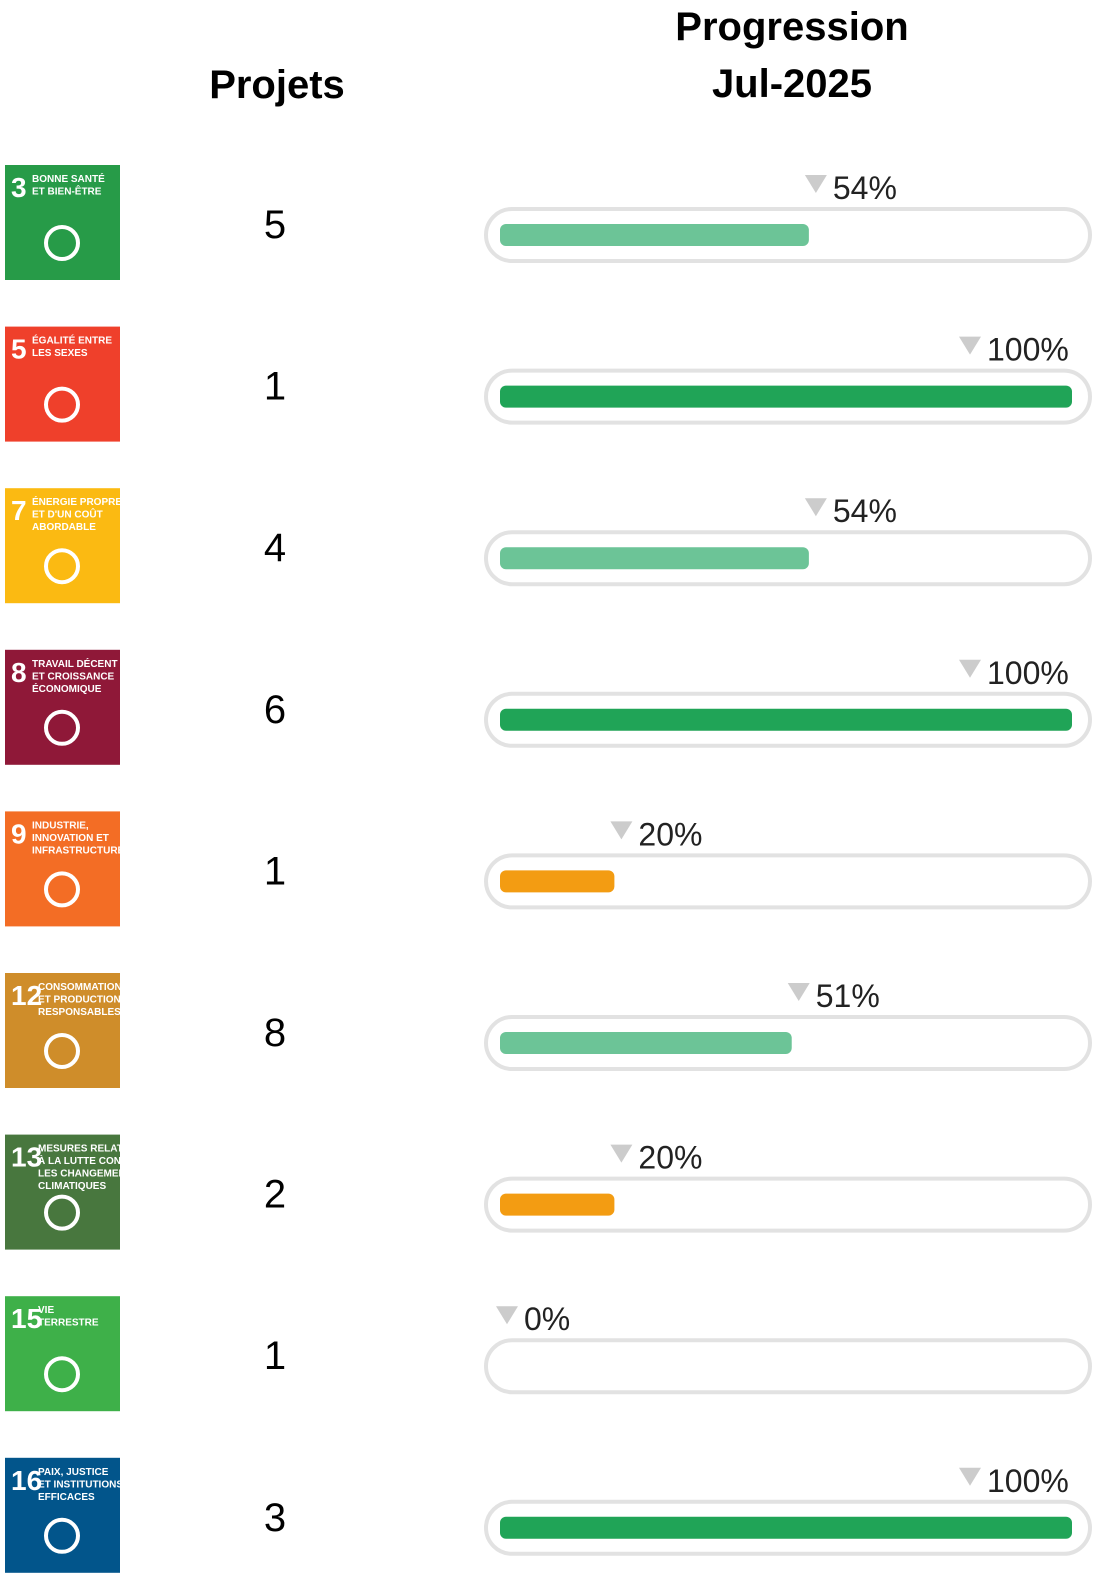 This screenshot has height=1574, width=1107. What do you see at coordinates (26, 1318) in the screenshot?
I see `sdg-number: 15` at bounding box center [26, 1318].